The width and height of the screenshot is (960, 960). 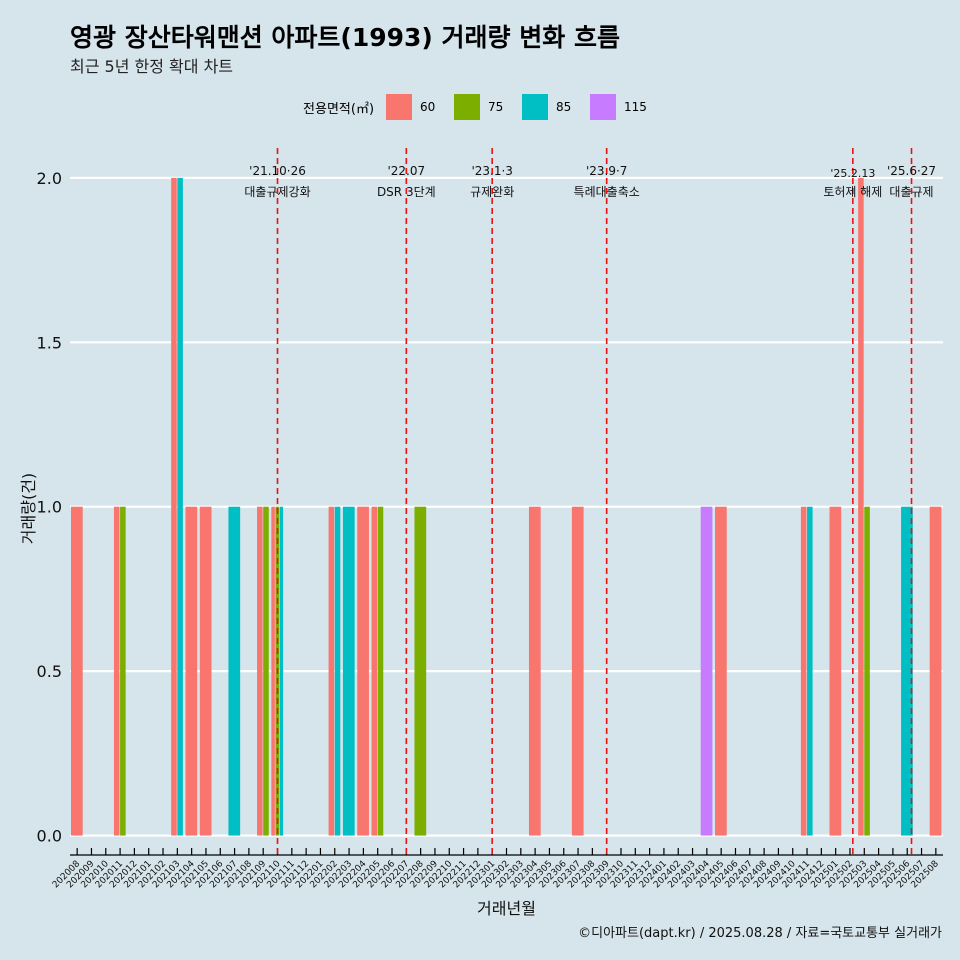 I want to click on annotation-date: '25.2.13, so click(x=852, y=173).